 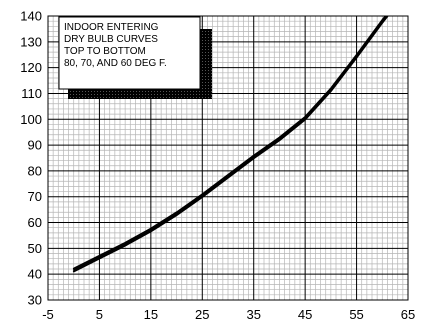 What do you see at coordinates (253, 314) in the screenshot?
I see `x-tick-label: 35` at bounding box center [253, 314].